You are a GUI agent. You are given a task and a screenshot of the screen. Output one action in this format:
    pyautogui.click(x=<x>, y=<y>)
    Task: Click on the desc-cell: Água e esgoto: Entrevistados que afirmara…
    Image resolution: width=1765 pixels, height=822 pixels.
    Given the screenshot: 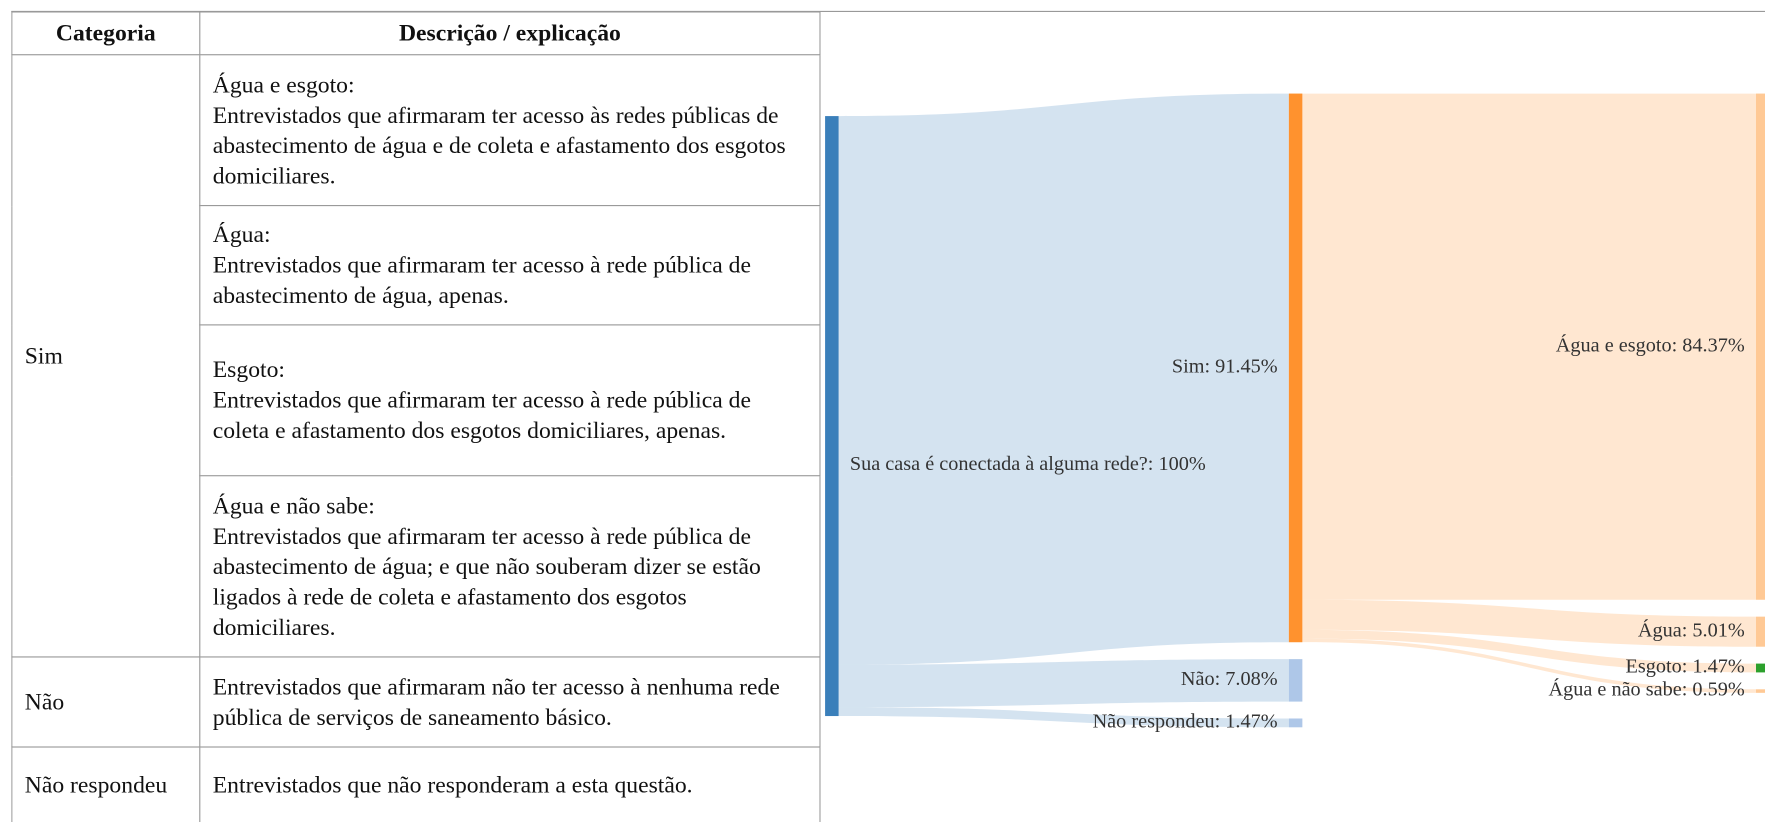 What is the action you would take?
    pyautogui.click(x=510, y=130)
    